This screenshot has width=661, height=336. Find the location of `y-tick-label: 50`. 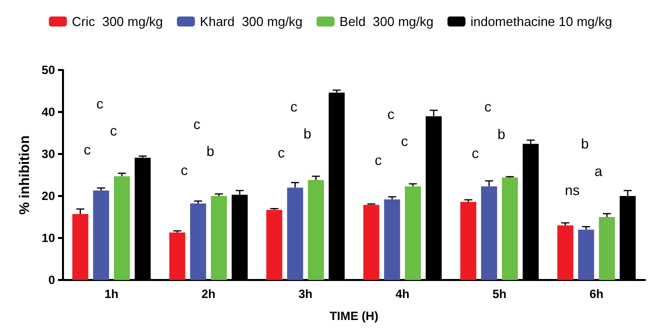

y-tick-label: 50 is located at coordinates (49, 70).